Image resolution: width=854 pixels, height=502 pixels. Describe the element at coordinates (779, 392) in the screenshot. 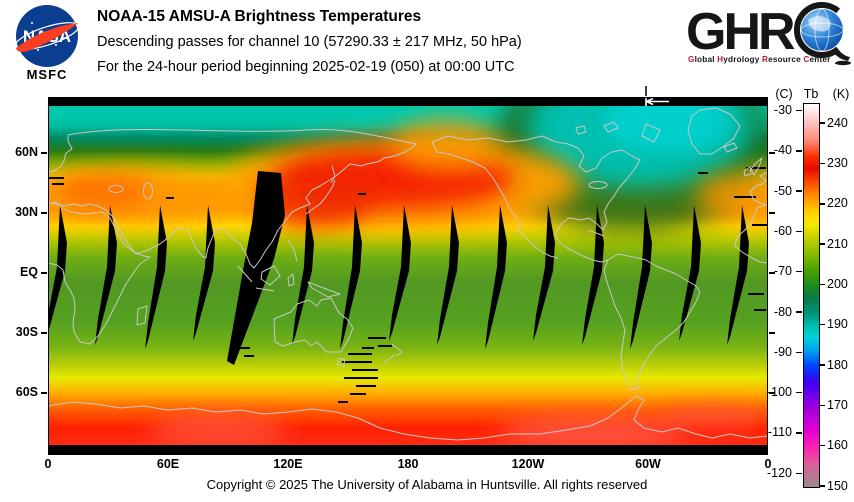

I see `cbar-label-c--100: -100` at that location.